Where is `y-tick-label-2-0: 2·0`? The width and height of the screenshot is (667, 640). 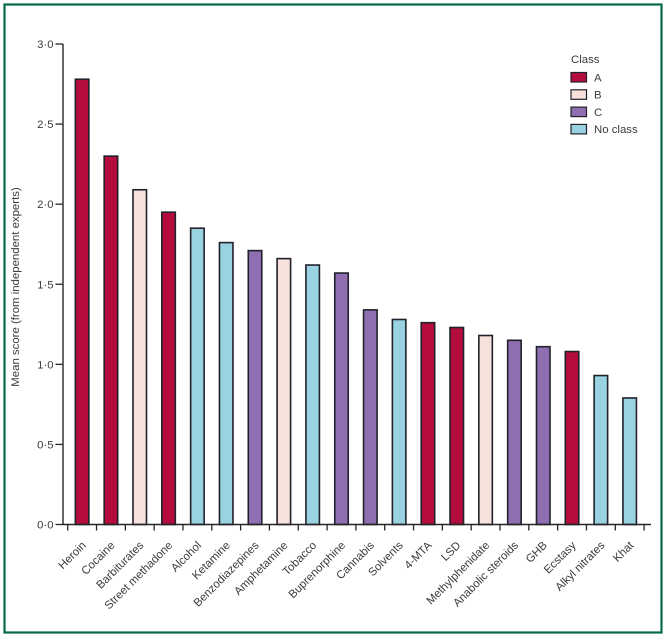
y-tick-label-2-0: 2·0 is located at coordinates (45, 205).